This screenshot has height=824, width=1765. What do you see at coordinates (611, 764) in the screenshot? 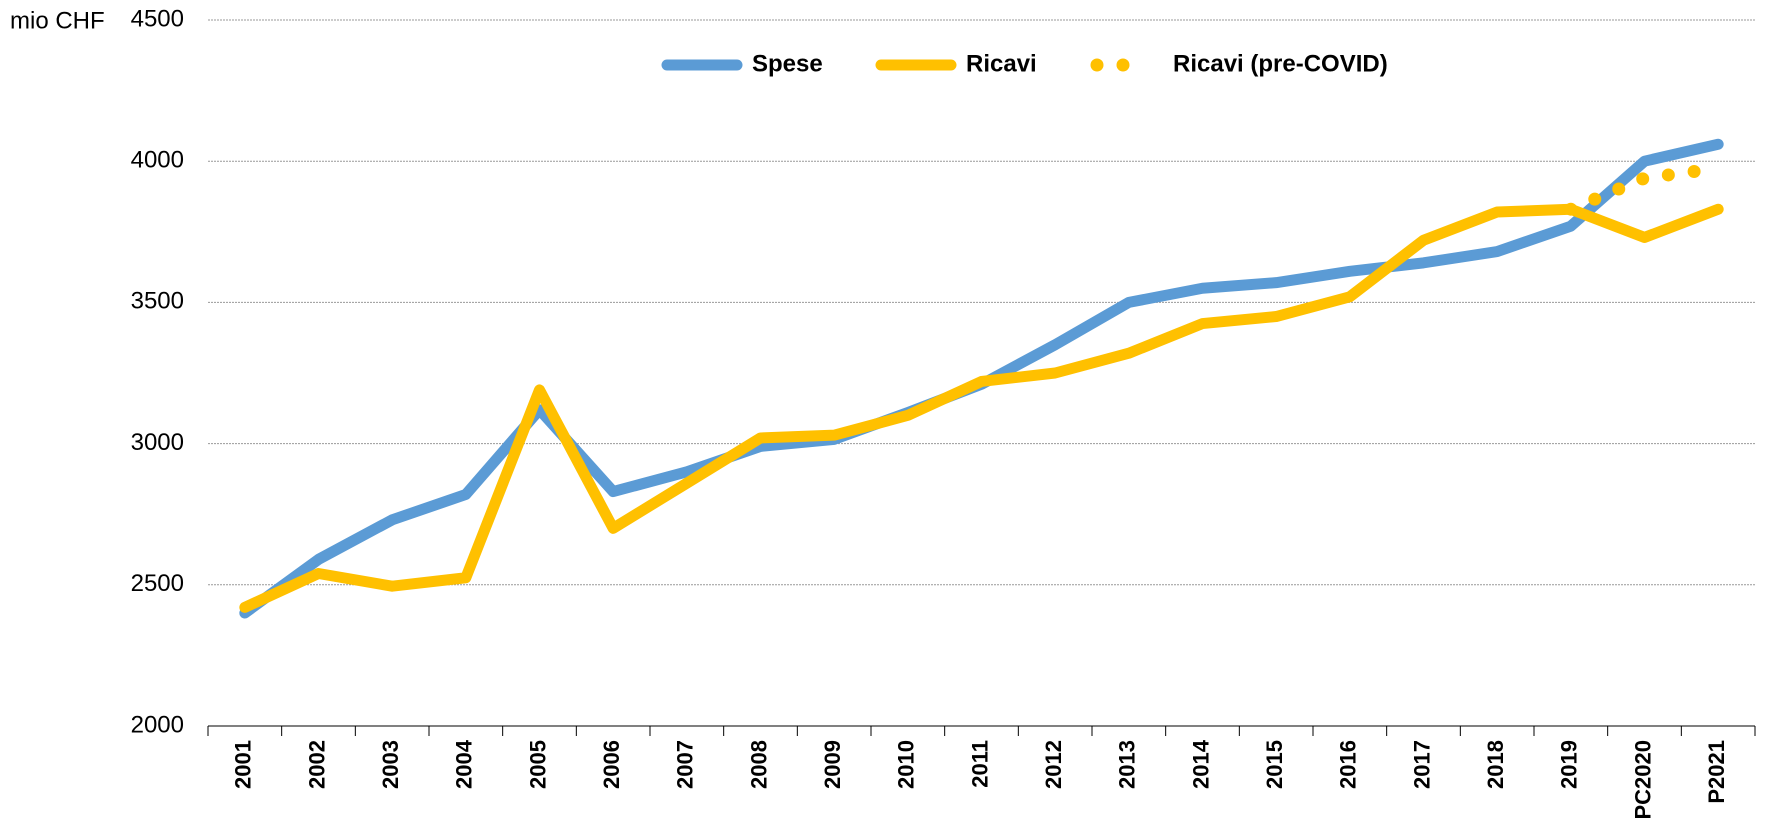
I see `x-tick-label: 2006` at bounding box center [611, 764].